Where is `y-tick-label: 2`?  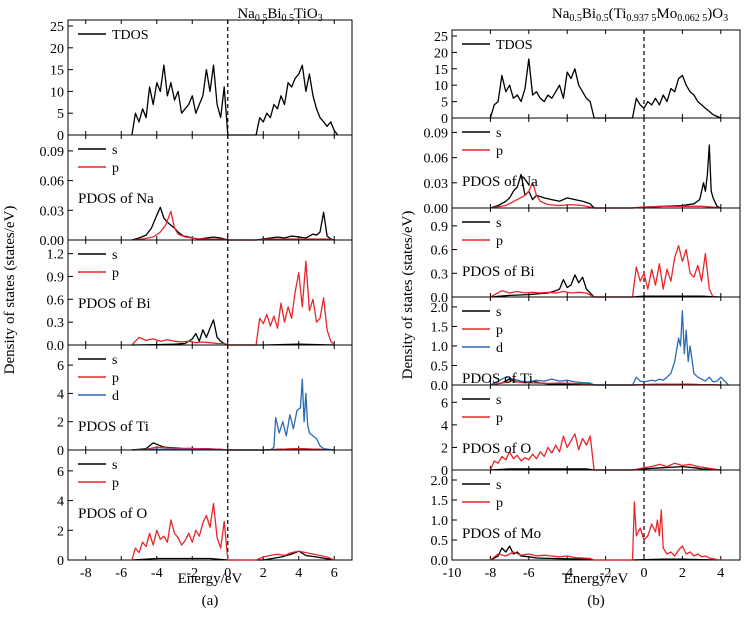
y-tick-label: 2 is located at coordinates (60, 531).